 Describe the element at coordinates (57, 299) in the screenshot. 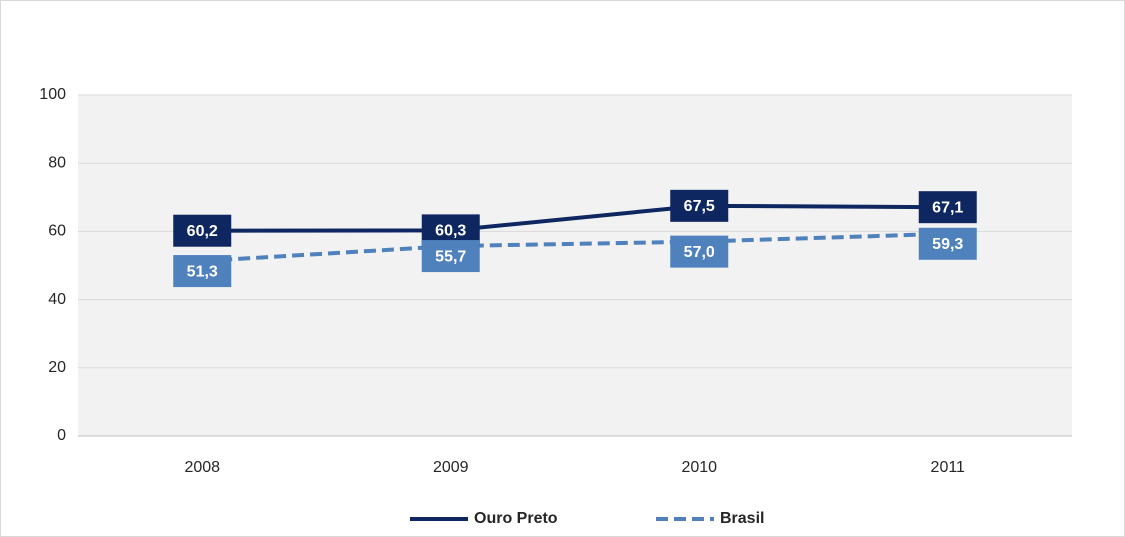

I see `y-tick-label: 40` at that location.